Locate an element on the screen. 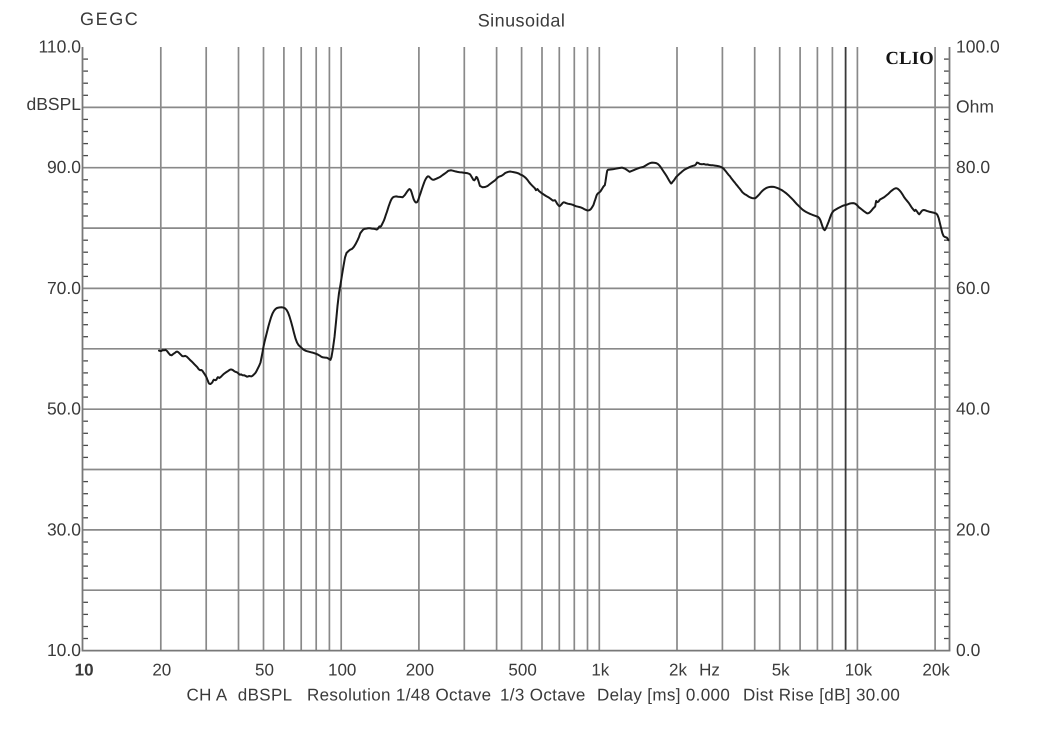 Image resolution: width=1043 pixels, height=747 pixels. svg-text: 200 is located at coordinates (420, 670).